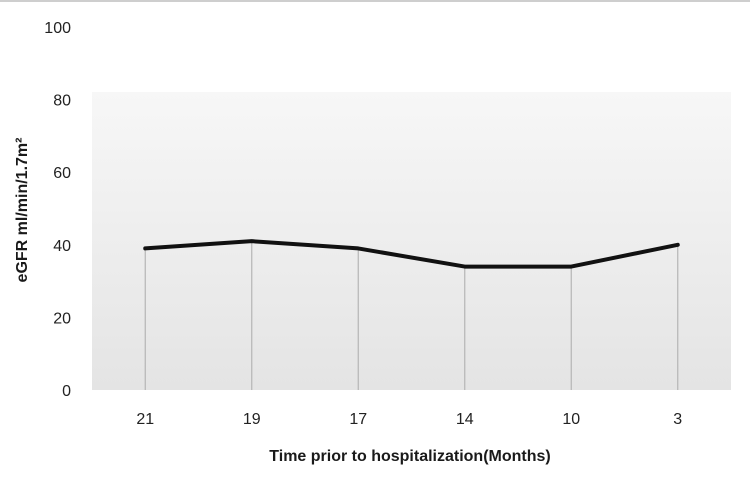 The width and height of the screenshot is (750, 479). Describe the element at coordinates (677, 419) in the screenshot. I see `x-tick-label: 3` at that location.